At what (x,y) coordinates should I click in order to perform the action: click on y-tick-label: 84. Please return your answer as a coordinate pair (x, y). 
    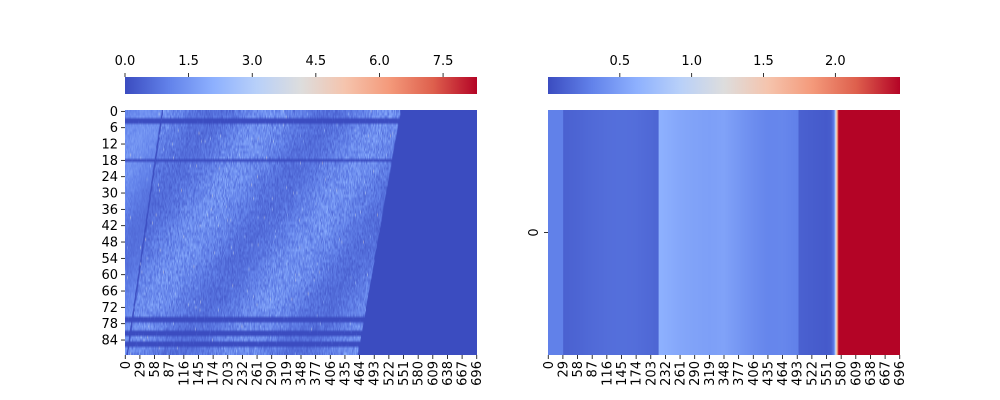
    Looking at the image, I should click on (109, 341).